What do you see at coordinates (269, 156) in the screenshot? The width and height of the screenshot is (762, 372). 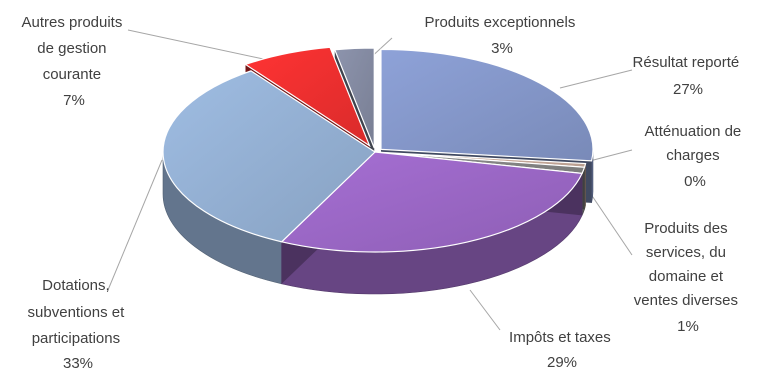 I see `slice-dotations-subventions-et-participations` at bounding box center [269, 156].